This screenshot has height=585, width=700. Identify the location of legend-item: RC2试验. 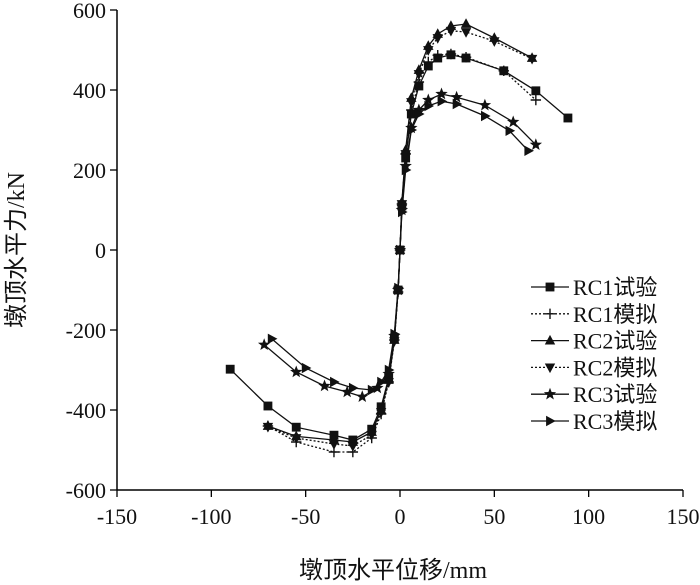
(594, 341).